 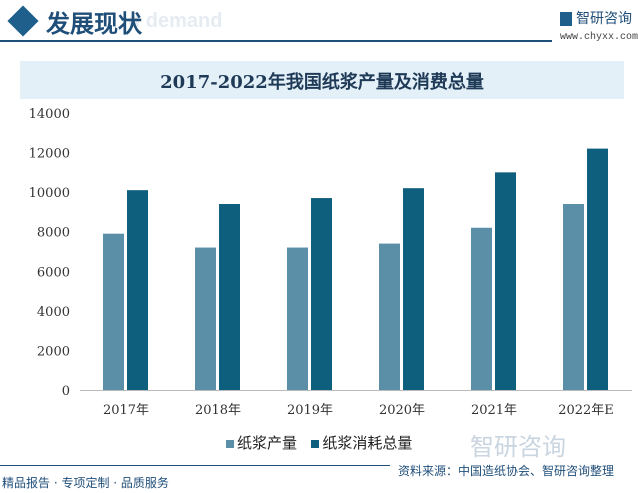 I want to click on logo: 智研咨询, so click(x=596, y=18).